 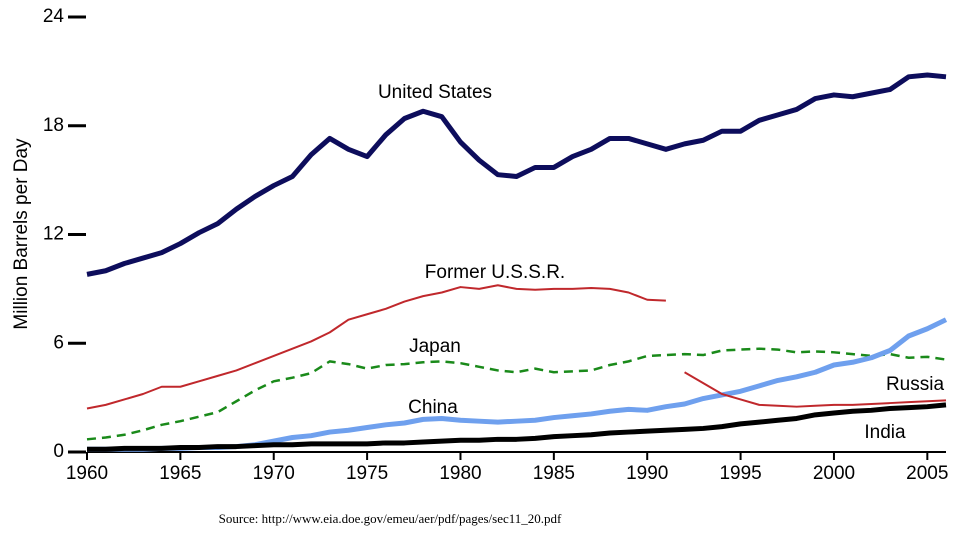 I want to click on series-label: China, so click(x=433, y=407).